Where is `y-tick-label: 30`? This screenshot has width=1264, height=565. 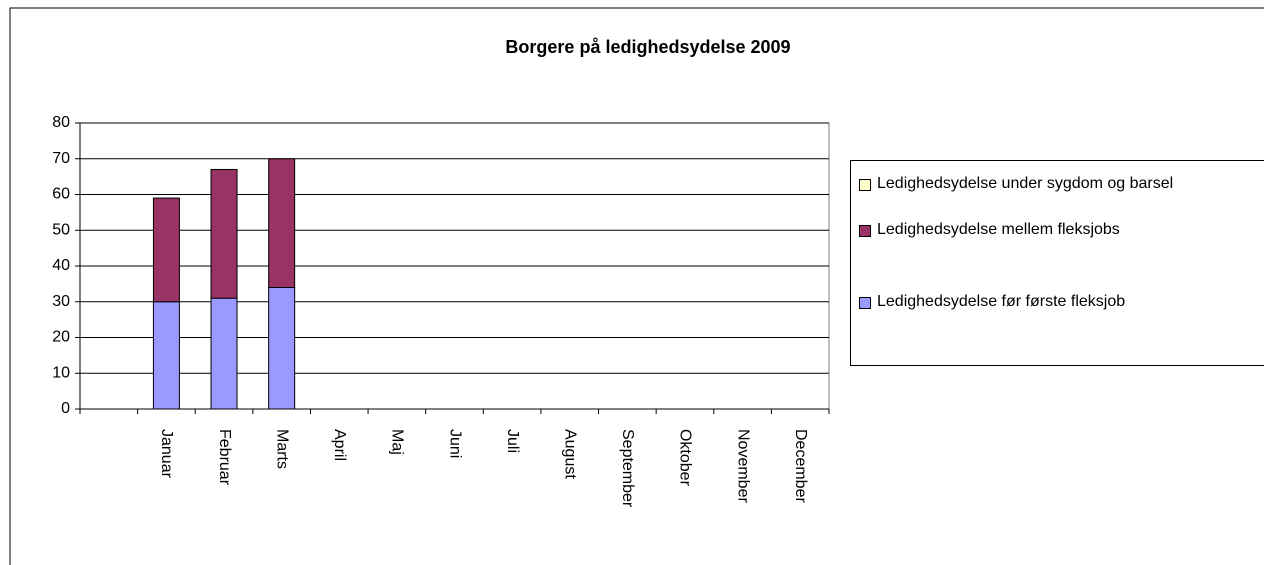
y-tick-label: 30 is located at coordinates (61, 301).